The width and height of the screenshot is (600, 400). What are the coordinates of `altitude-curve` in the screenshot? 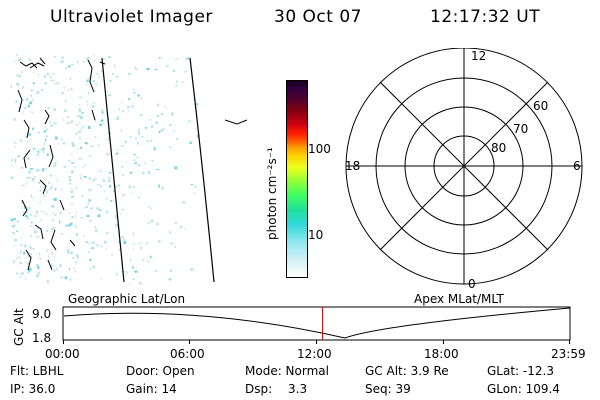 It's located at (317, 323).